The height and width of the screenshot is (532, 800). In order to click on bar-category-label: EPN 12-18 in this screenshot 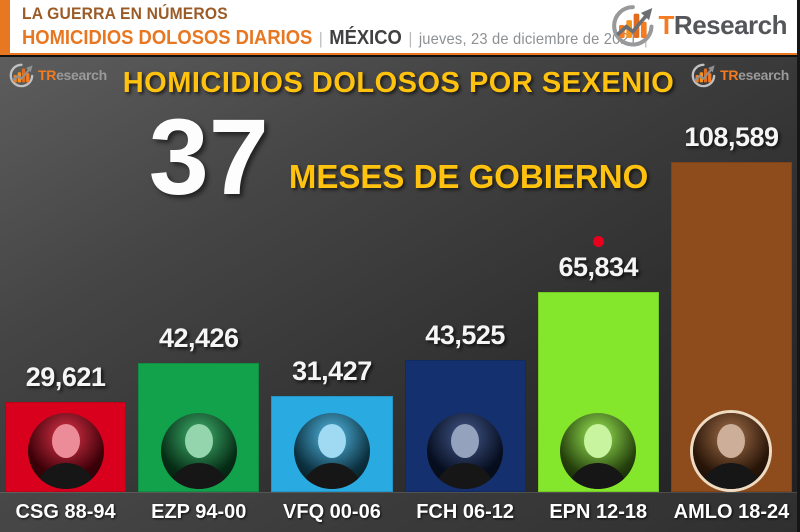, I will do `click(598, 512)`.